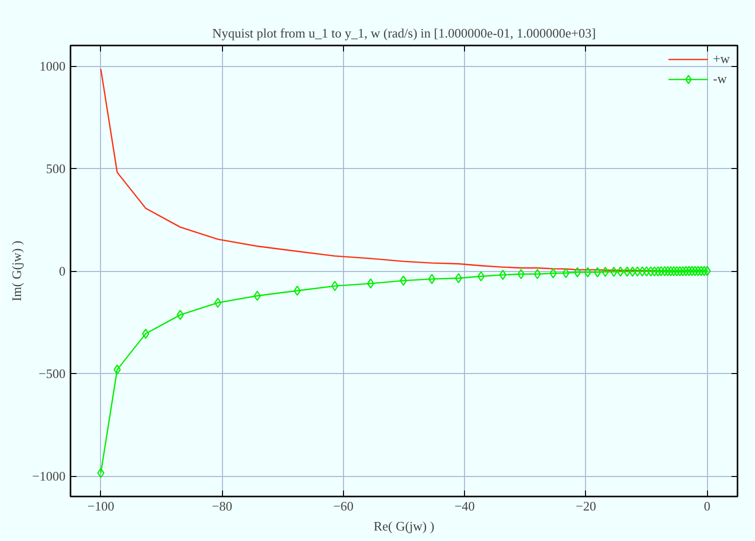 The image size is (755, 541). Describe the element at coordinates (722, 59) in the screenshot. I see `legend-label: +w` at that location.